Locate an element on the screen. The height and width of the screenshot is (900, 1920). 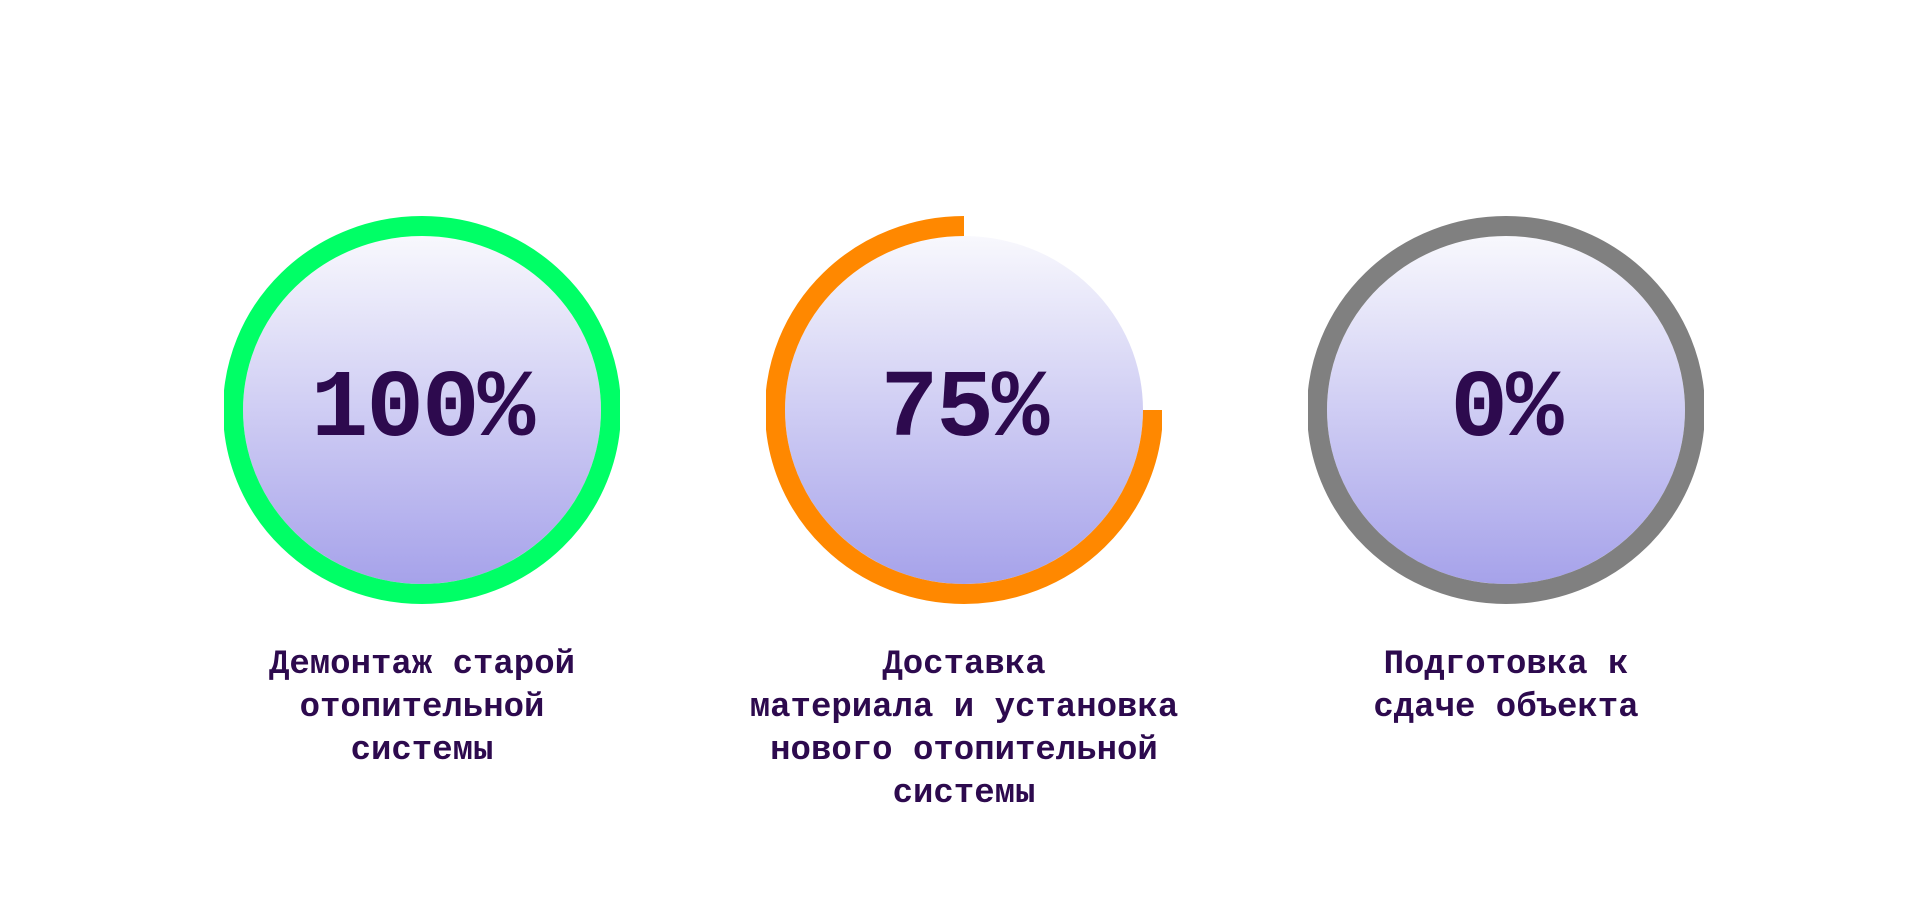
ring-arc-handover is located at coordinates (1506, 410).